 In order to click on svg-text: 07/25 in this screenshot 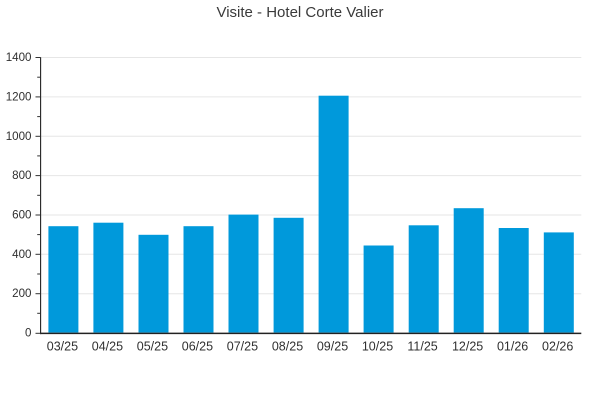, I will do `click(242, 346)`.